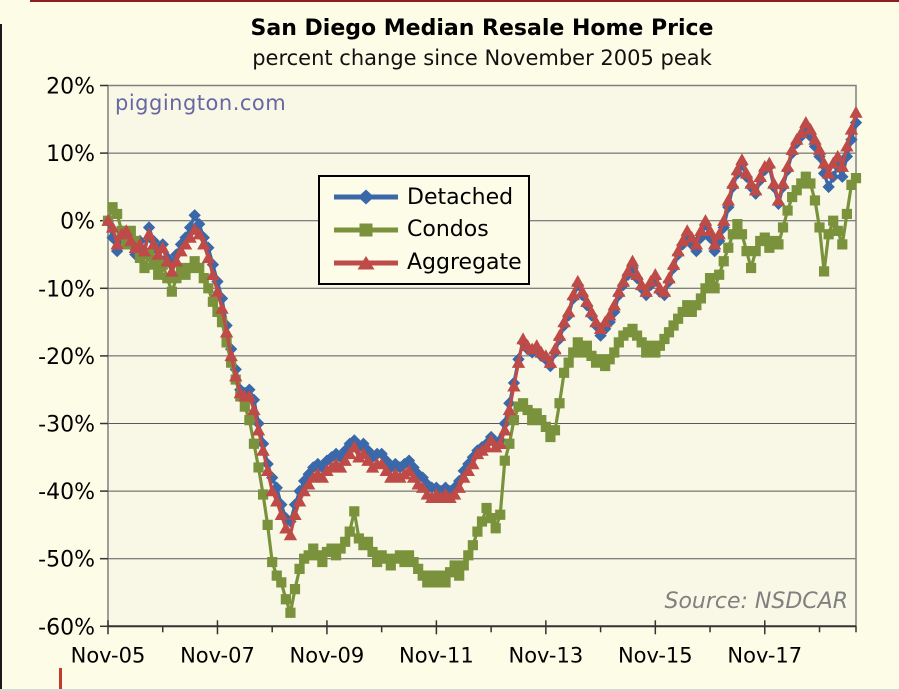 The height and width of the screenshot is (691, 899). What do you see at coordinates (66, 560) in the screenshot?
I see `y-tick-label: -50%` at bounding box center [66, 560].